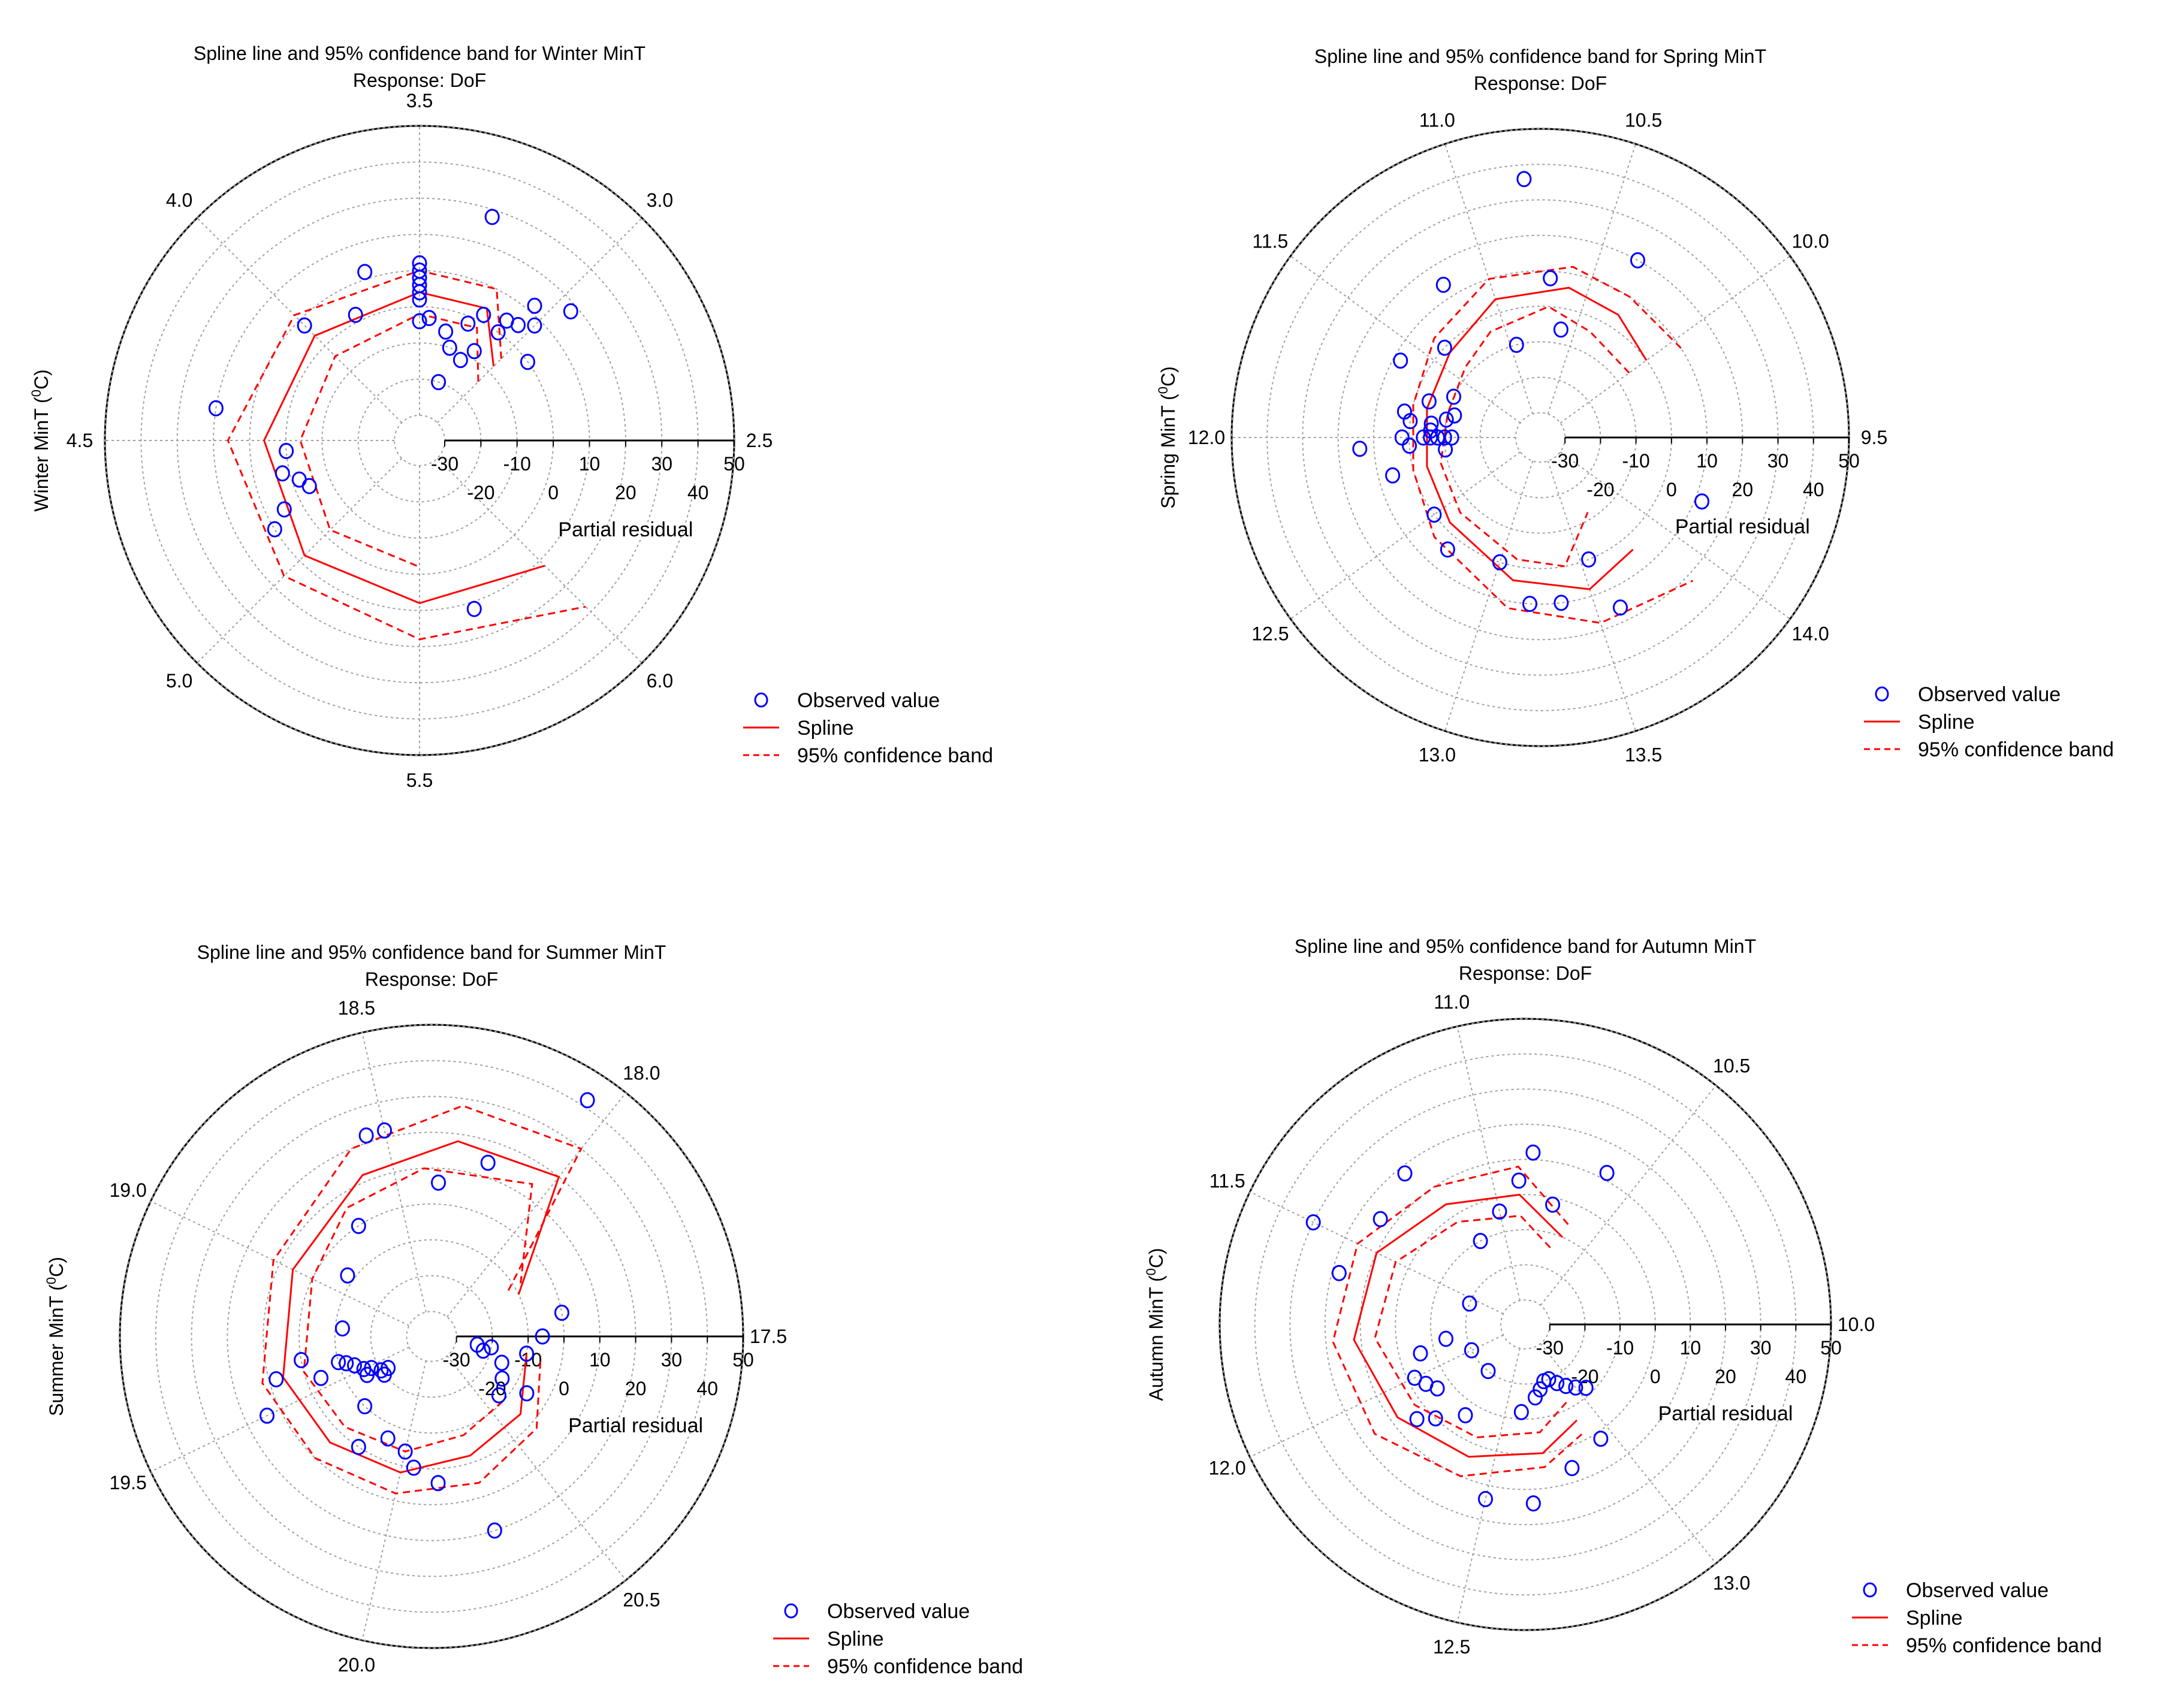 The height and width of the screenshot is (1696, 2184). Describe the element at coordinates (641, 1600) in the screenshot. I see `angular-tick-label: 20.5` at that location.